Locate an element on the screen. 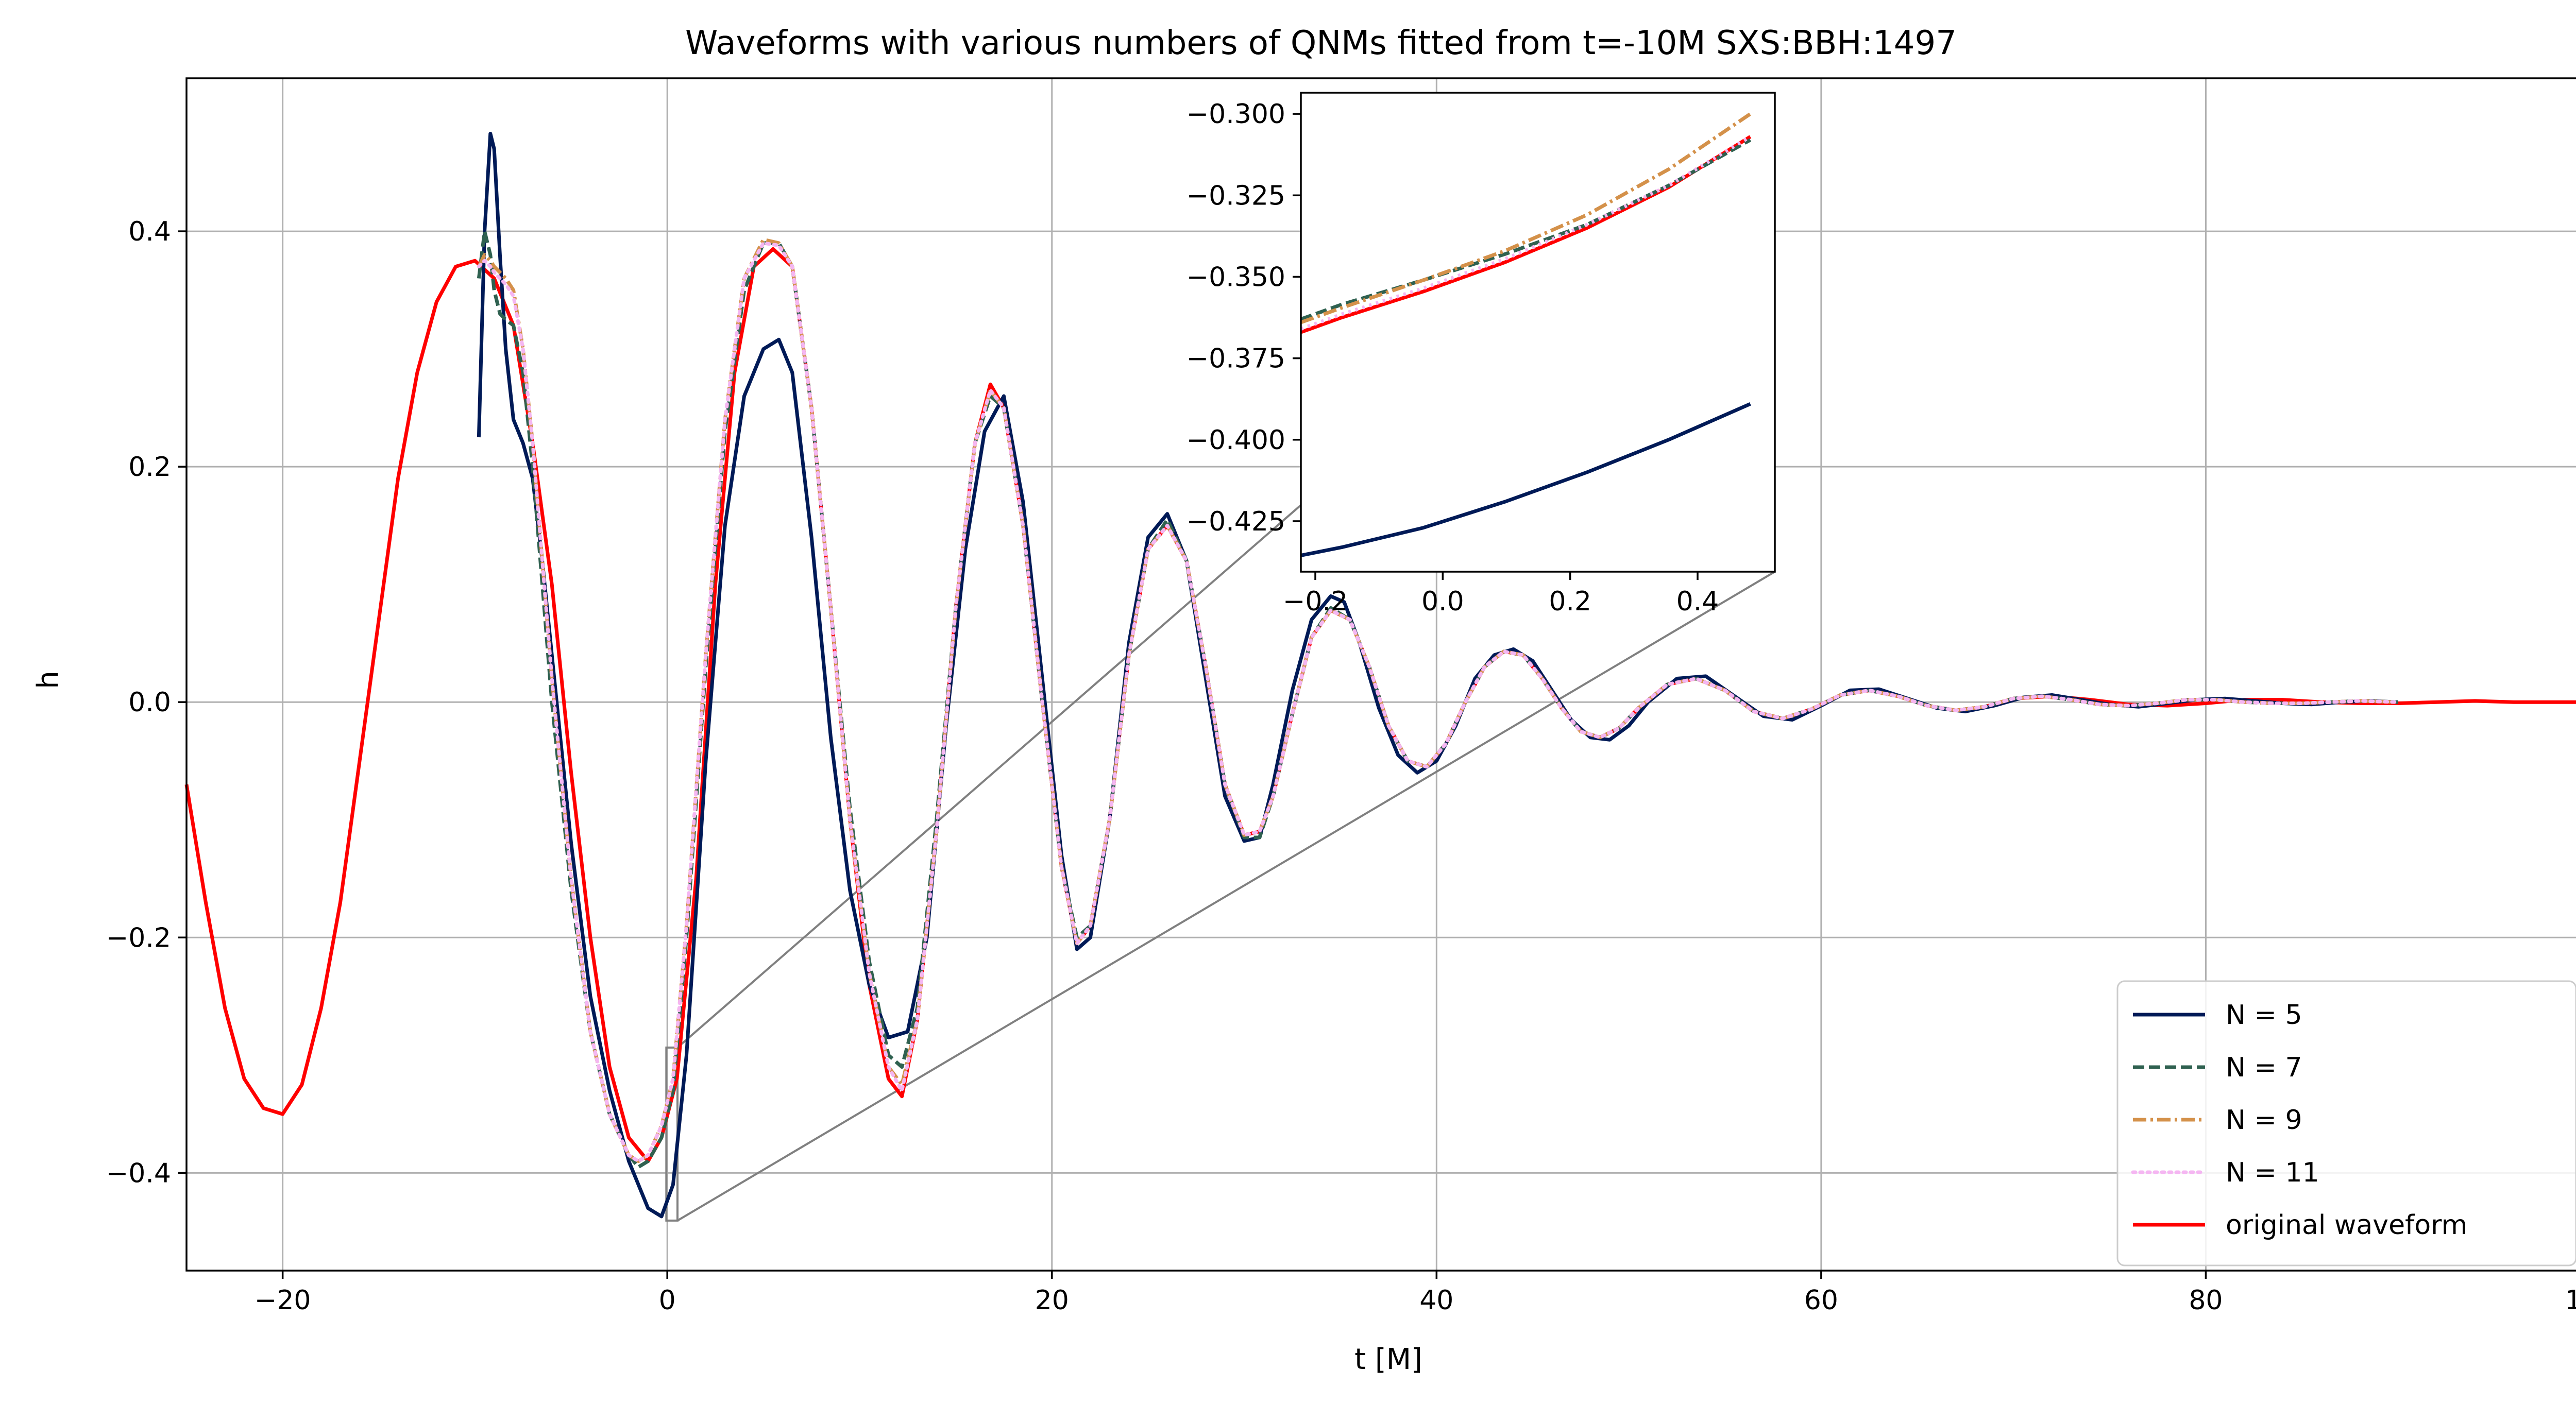 Image resolution: width=2576 pixels, height=1404 pixels. legend-label: N = 5 is located at coordinates (2264, 1016).